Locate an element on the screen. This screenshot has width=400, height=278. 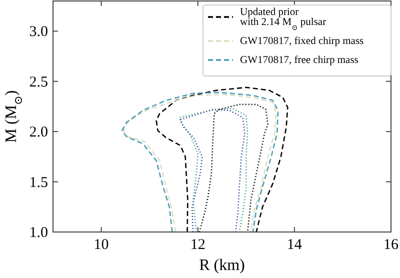
y-tick-label: 1.5 is located at coordinates (38, 182).